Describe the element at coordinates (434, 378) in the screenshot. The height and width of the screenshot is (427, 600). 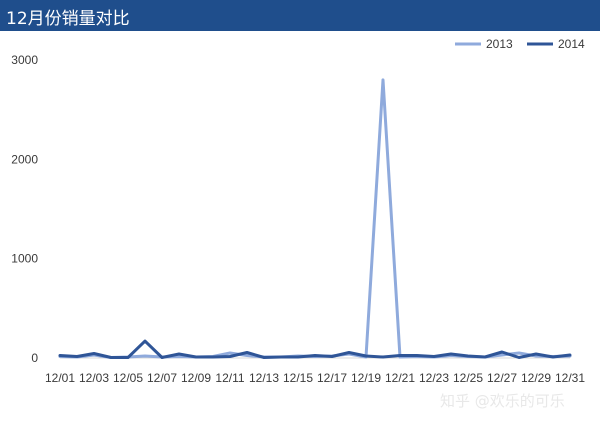
I see `x-tick-label: 12/23` at that location.